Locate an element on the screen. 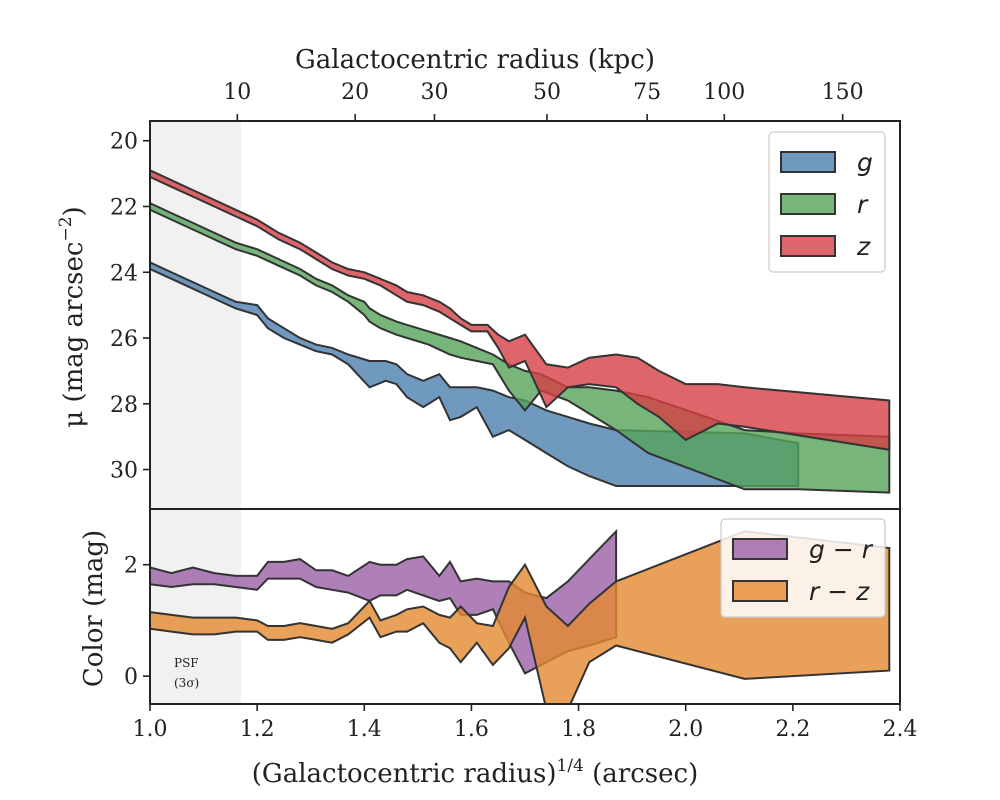  xtick-label: 1.6 is located at coordinates (471, 729).